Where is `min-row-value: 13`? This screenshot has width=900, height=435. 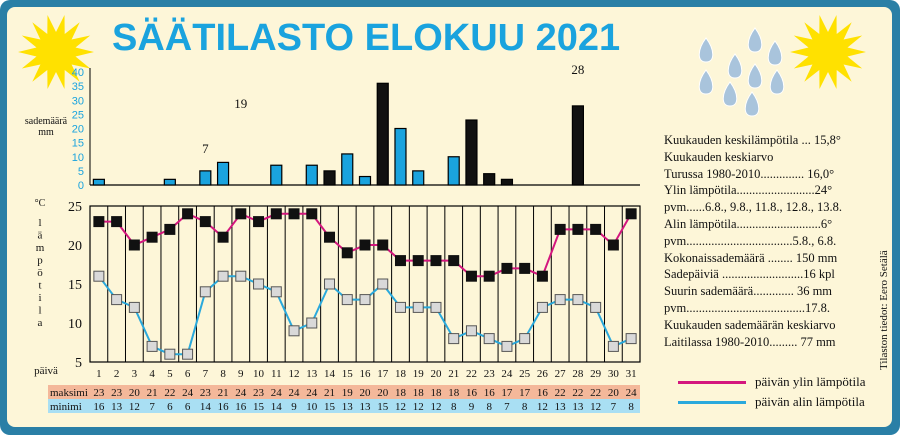 min-row-value: 13 is located at coordinates (117, 407).